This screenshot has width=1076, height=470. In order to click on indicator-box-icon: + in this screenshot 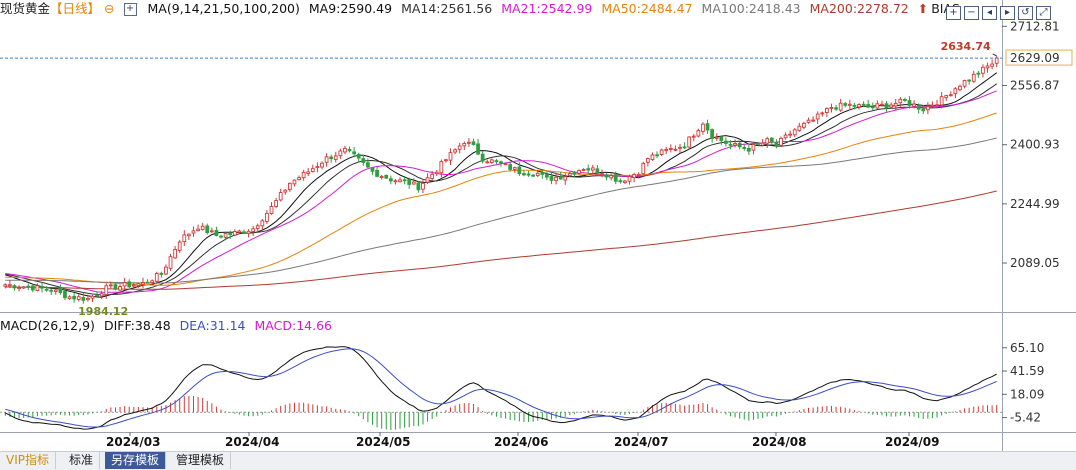, I will do `click(130, 9)`.